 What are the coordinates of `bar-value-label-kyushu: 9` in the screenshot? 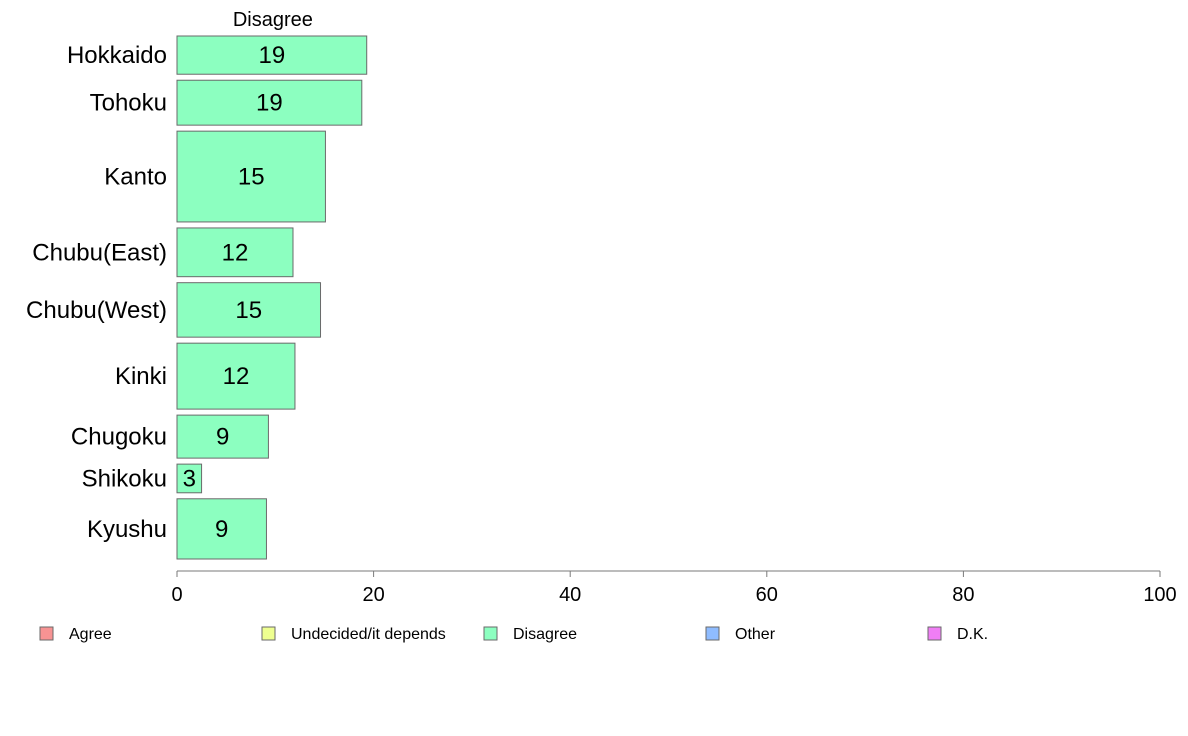 It's located at (221, 529).